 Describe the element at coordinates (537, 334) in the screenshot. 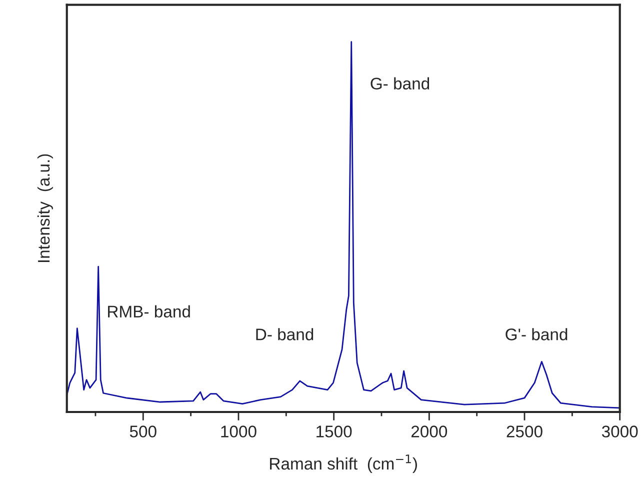

I see `annotation: G'- band` at that location.